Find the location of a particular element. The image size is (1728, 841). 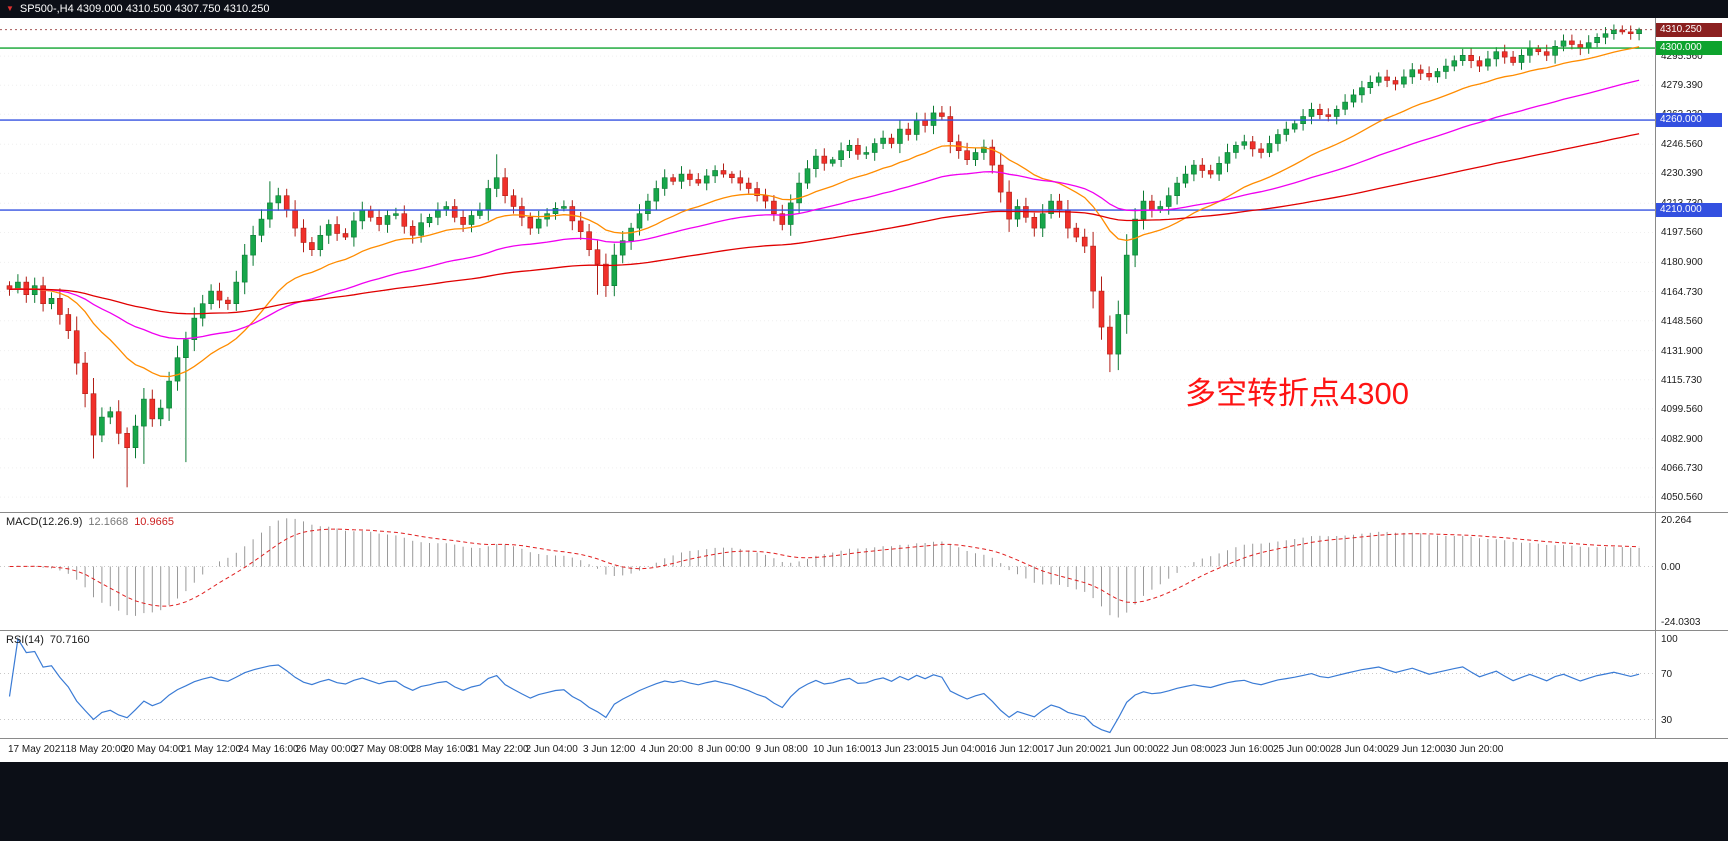

price-axis-label: 4148.560 is located at coordinates (1682, 321).